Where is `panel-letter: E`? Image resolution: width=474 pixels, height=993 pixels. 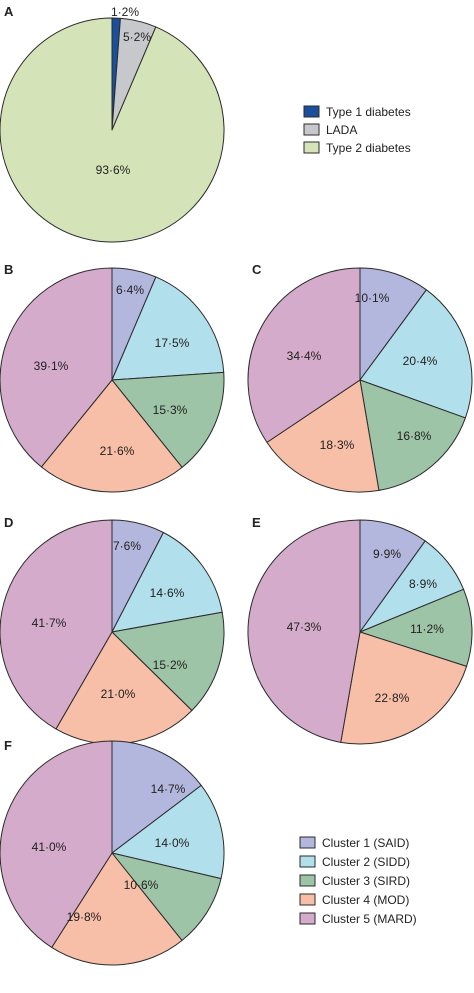 panel-letter: E is located at coordinates (256, 522).